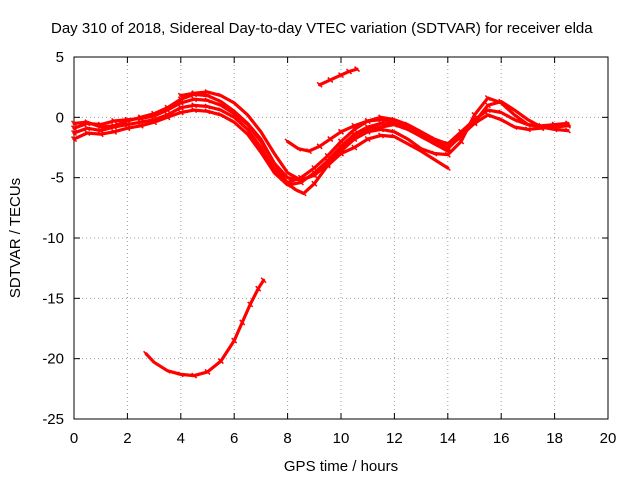 This screenshot has width=640, height=480. Describe the element at coordinates (53, 238) in the screenshot. I see `y-tick-label: -10` at that location.